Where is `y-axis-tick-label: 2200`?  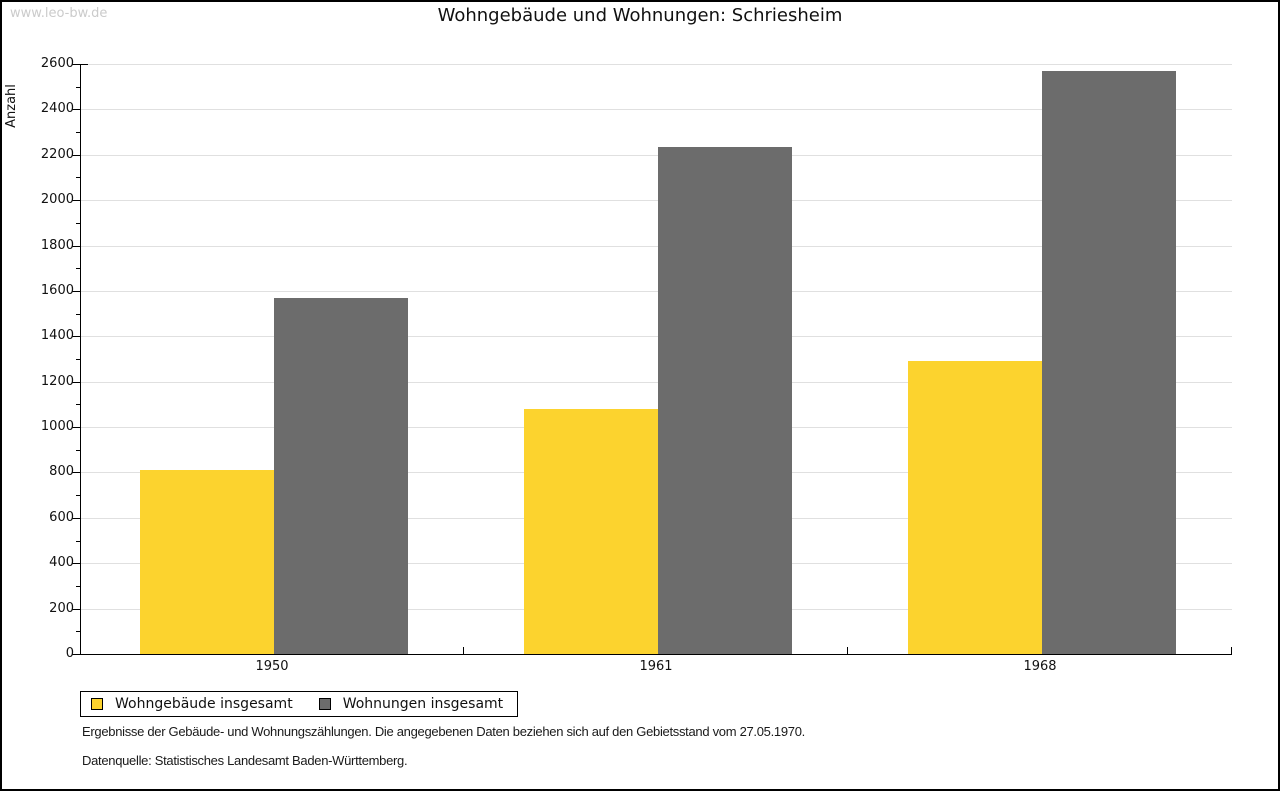 y-axis-tick-label: 2200 is located at coordinates (57, 154).